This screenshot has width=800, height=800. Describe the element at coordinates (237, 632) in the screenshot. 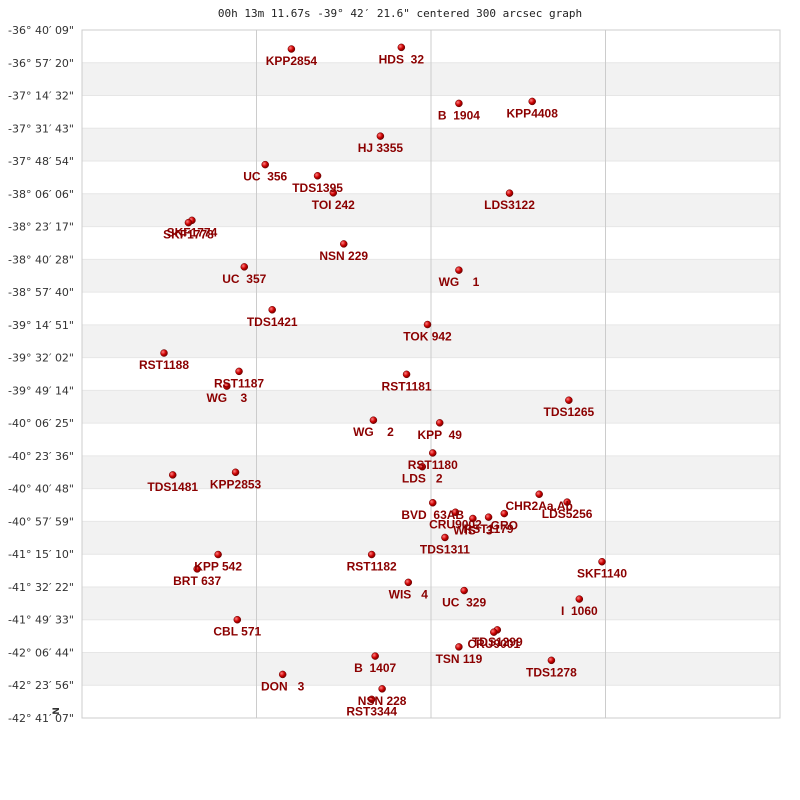

I see `star-label: CBL 571` at that location.